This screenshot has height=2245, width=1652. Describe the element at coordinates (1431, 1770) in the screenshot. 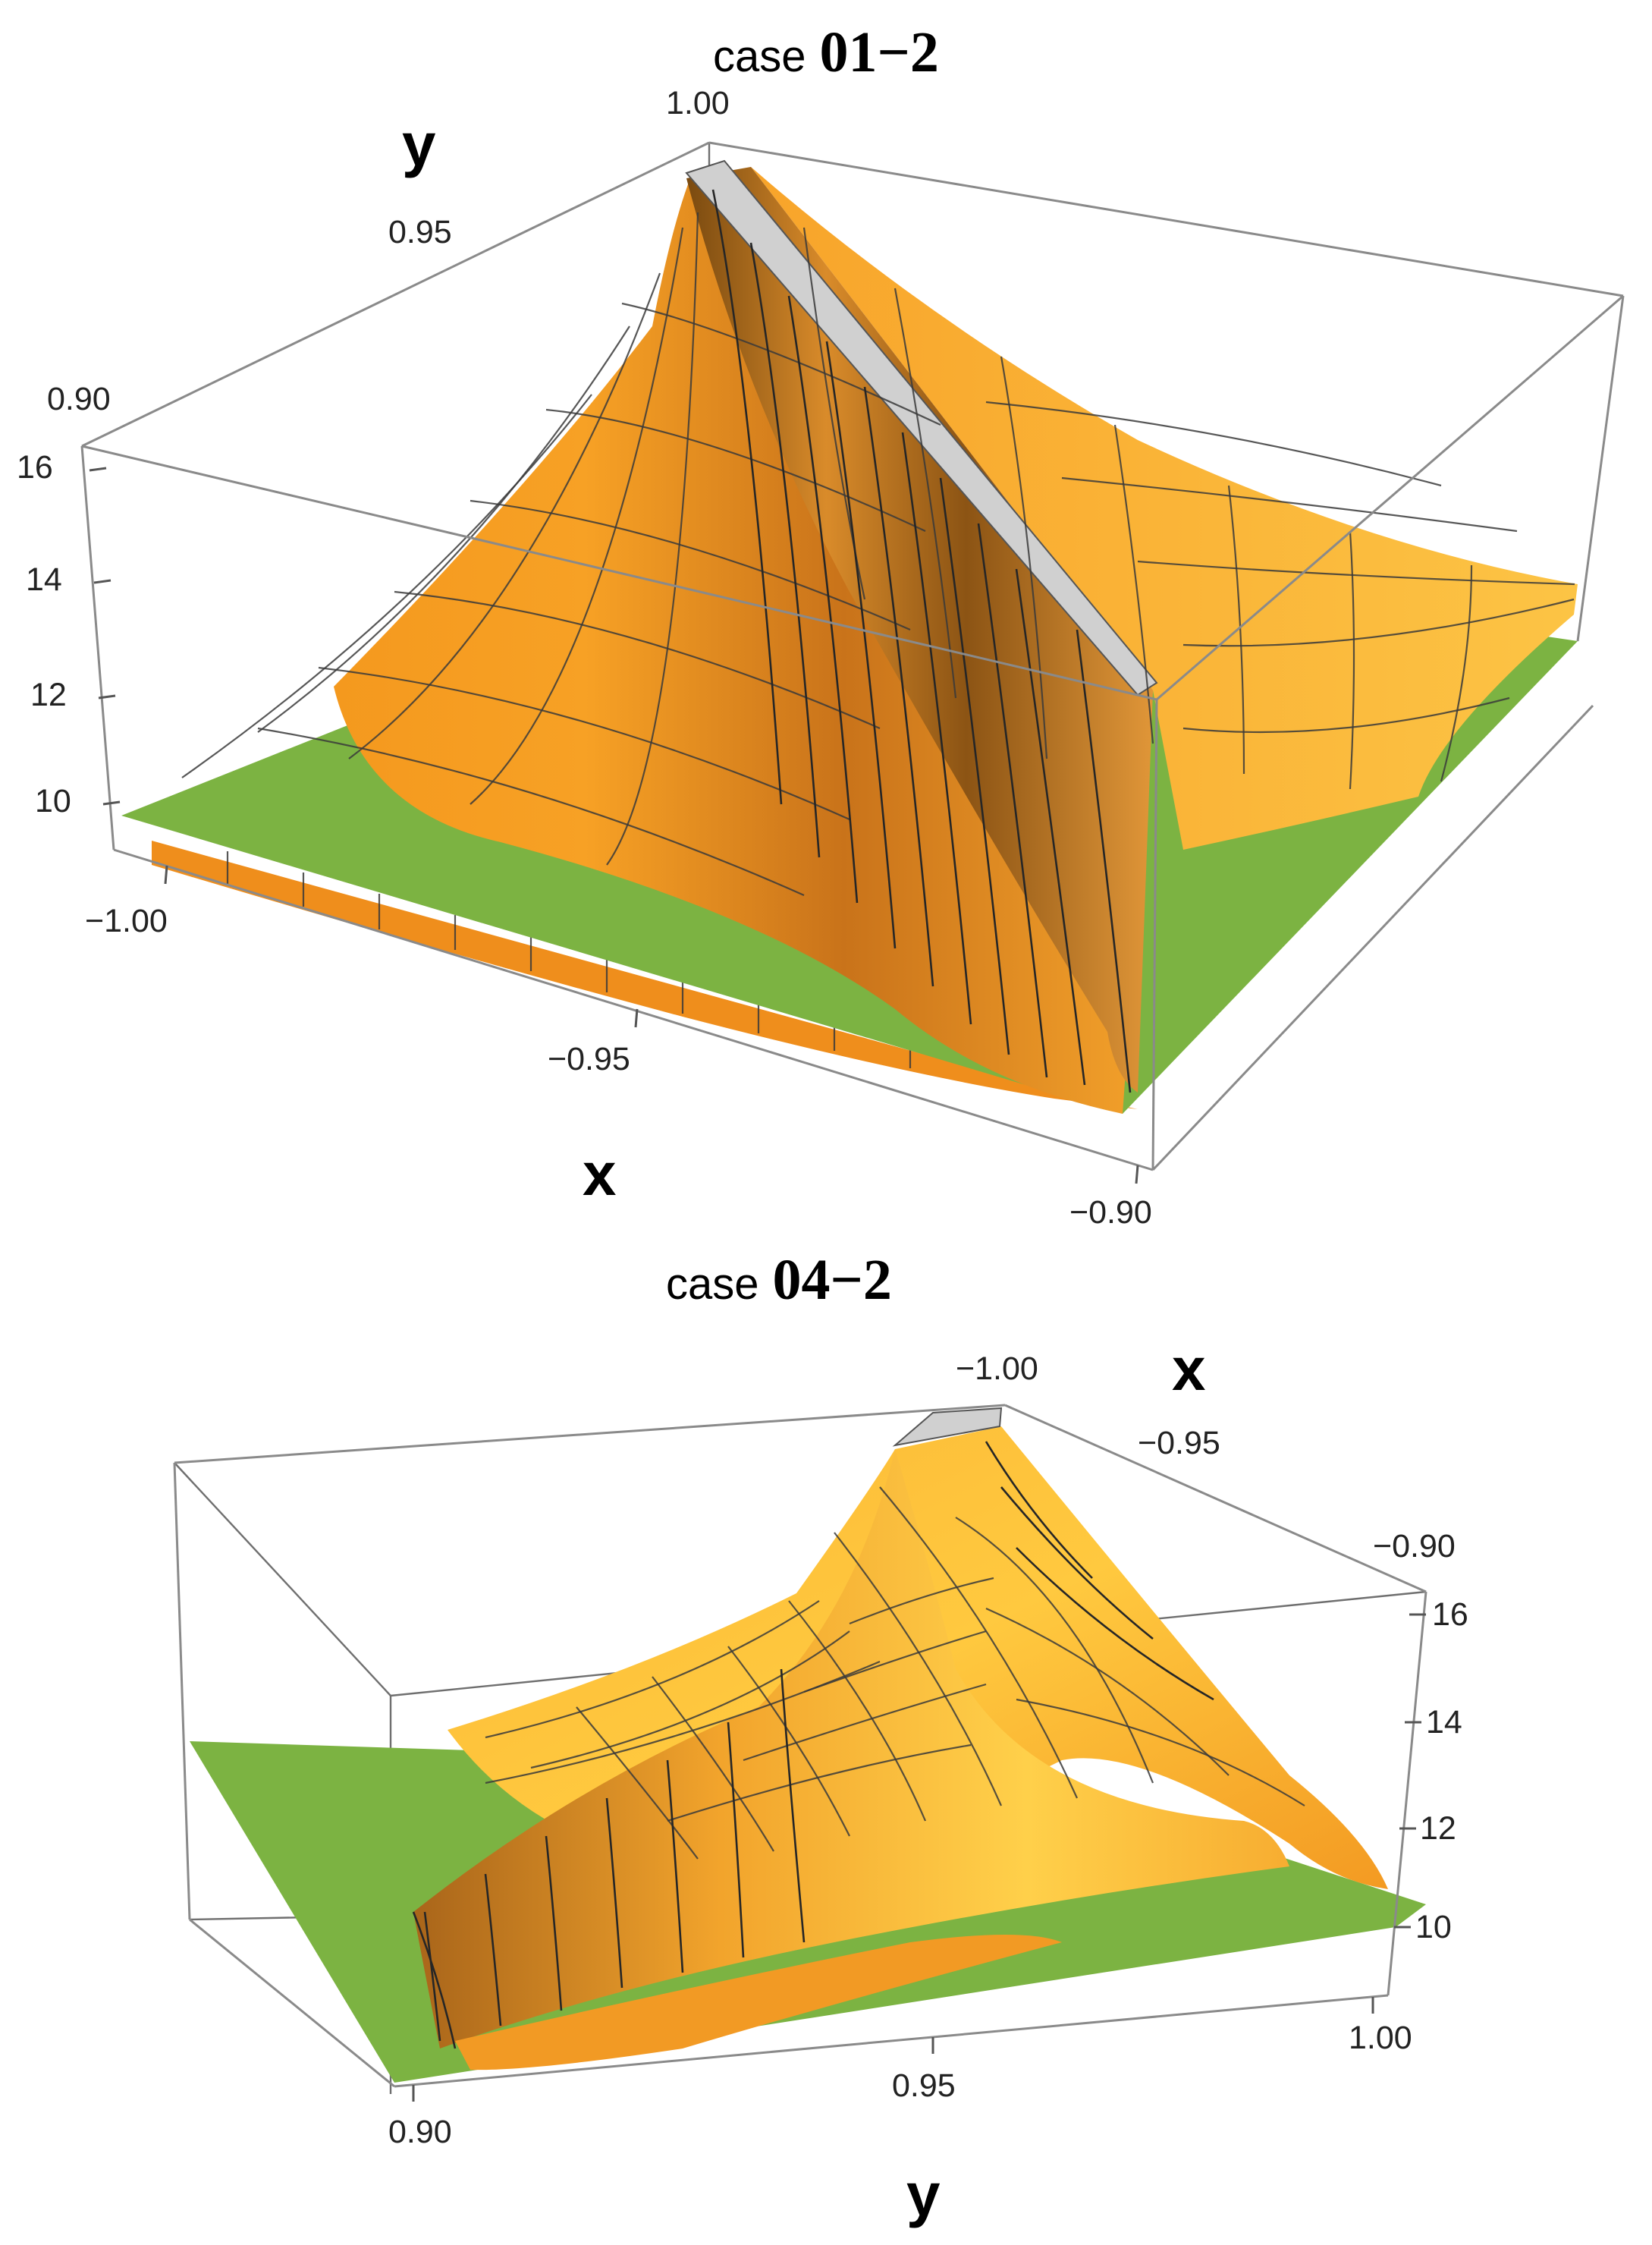

I see `panel-2-z-ticks: 16 14 12 10` at that location.